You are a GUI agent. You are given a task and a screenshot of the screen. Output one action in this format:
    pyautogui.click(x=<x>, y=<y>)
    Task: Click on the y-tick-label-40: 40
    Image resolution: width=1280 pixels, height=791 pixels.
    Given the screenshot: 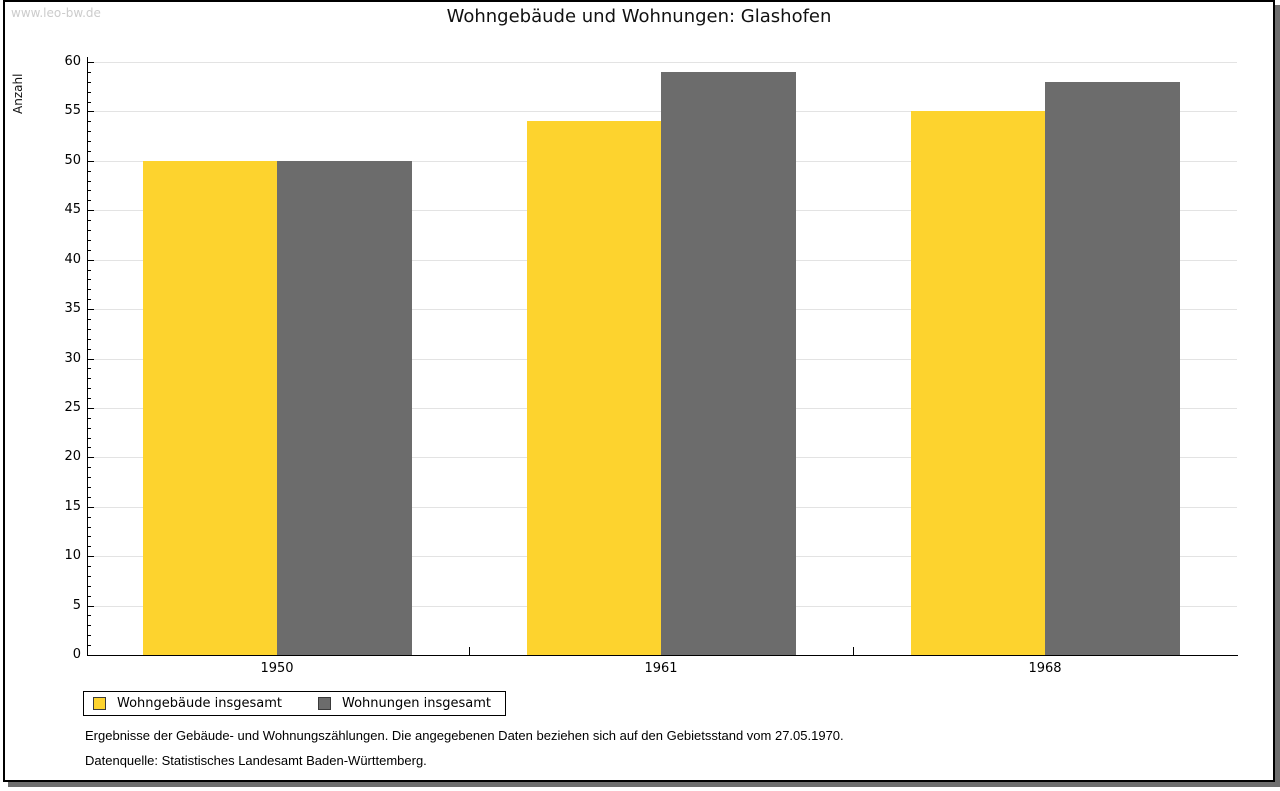 What is the action you would take?
    pyautogui.click(x=72, y=259)
    